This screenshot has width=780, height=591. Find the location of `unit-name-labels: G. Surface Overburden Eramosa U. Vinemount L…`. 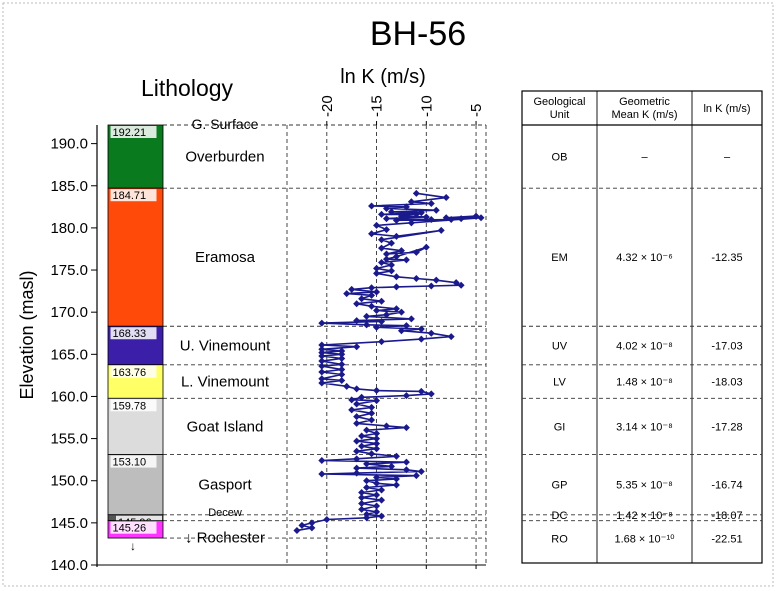

unit-name-labels: G. Surface Overburden Eramosa U. Vinemount L… is located at coordinates (225, 331).